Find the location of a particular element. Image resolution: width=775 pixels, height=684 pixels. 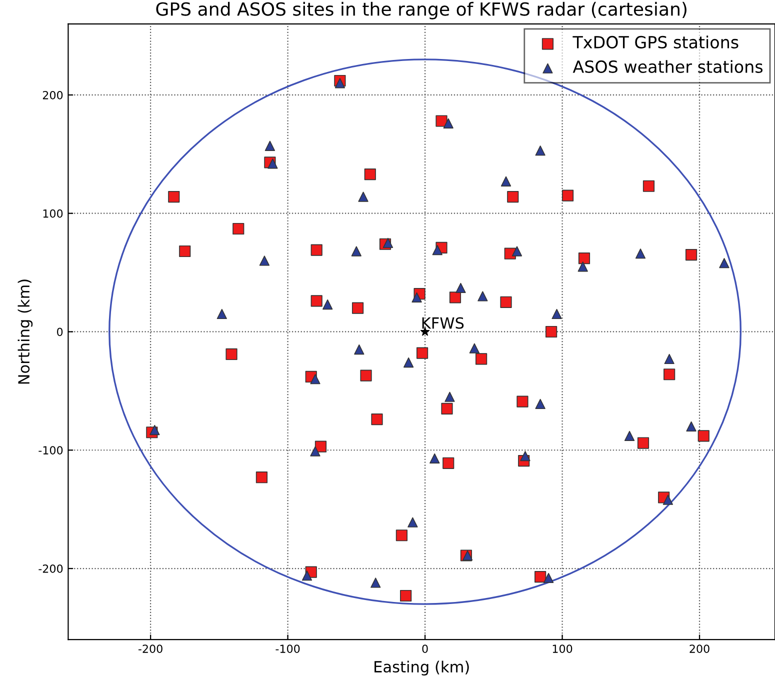

x-axis-title: Easting (km) is located at coordinates (421, 668).